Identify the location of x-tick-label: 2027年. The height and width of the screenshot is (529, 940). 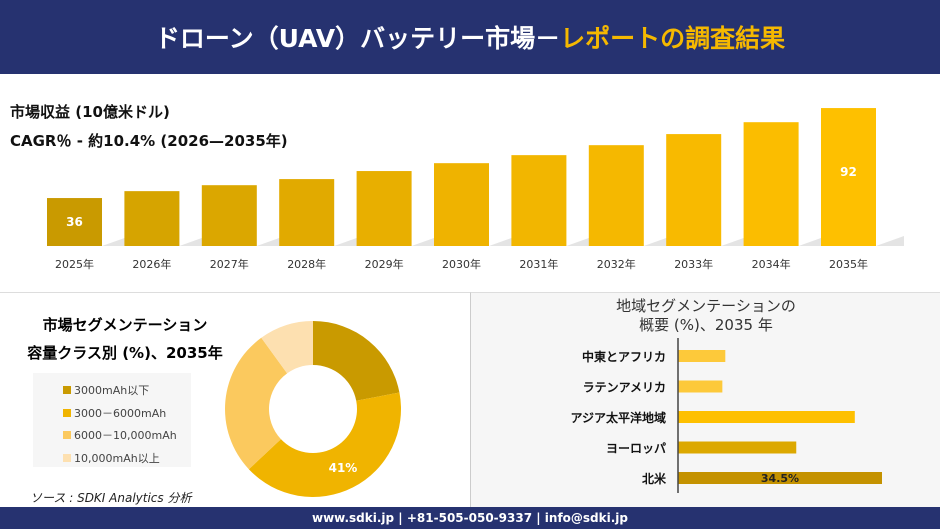
(229, 264).